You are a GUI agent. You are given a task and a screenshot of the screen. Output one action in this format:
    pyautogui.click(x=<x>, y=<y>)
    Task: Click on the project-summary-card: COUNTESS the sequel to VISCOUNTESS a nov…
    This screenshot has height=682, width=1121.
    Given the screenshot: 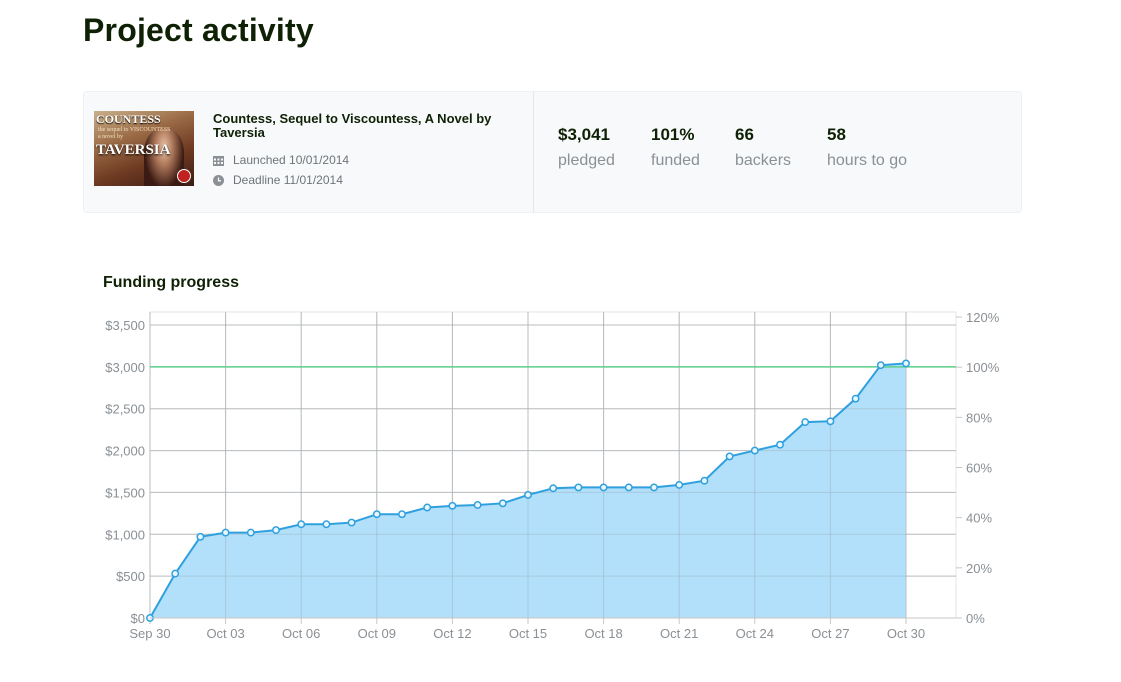 What is the action you would take?
    pyautogui.click(x=552, y=152)
    